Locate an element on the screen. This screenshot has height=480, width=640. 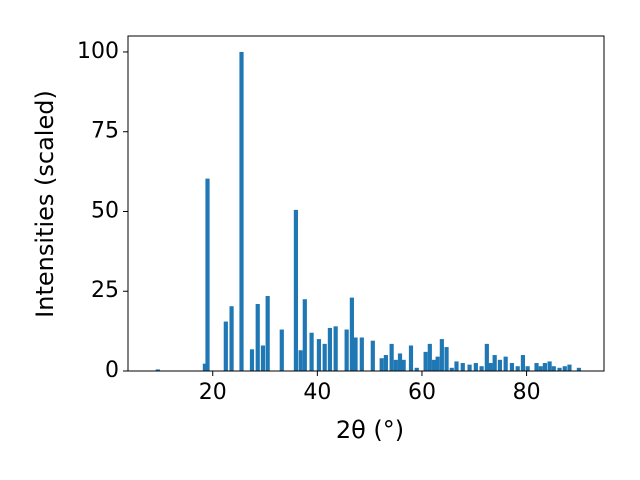
x-tick-label: 80 is located at coordinates (527, 392).